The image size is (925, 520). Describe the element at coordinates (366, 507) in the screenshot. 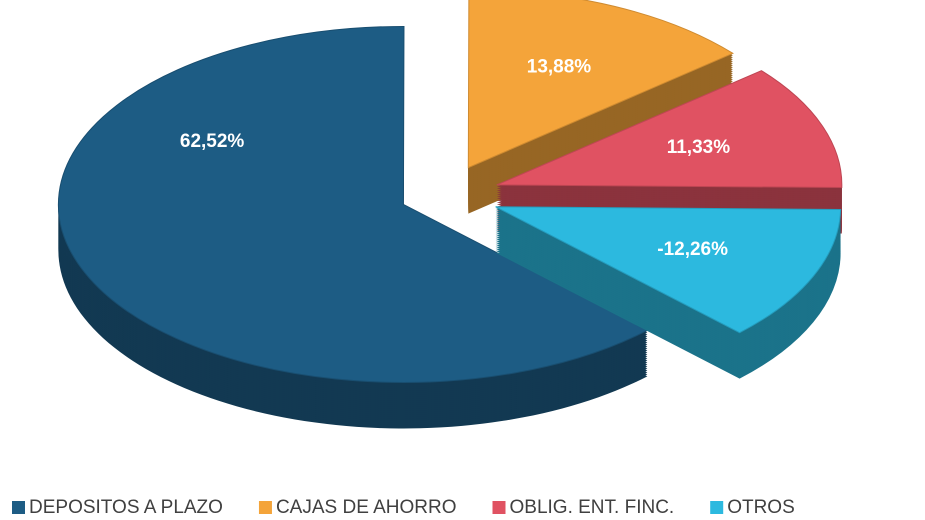

I see `legend-label: CAJAS DE AHORRO` at that location.